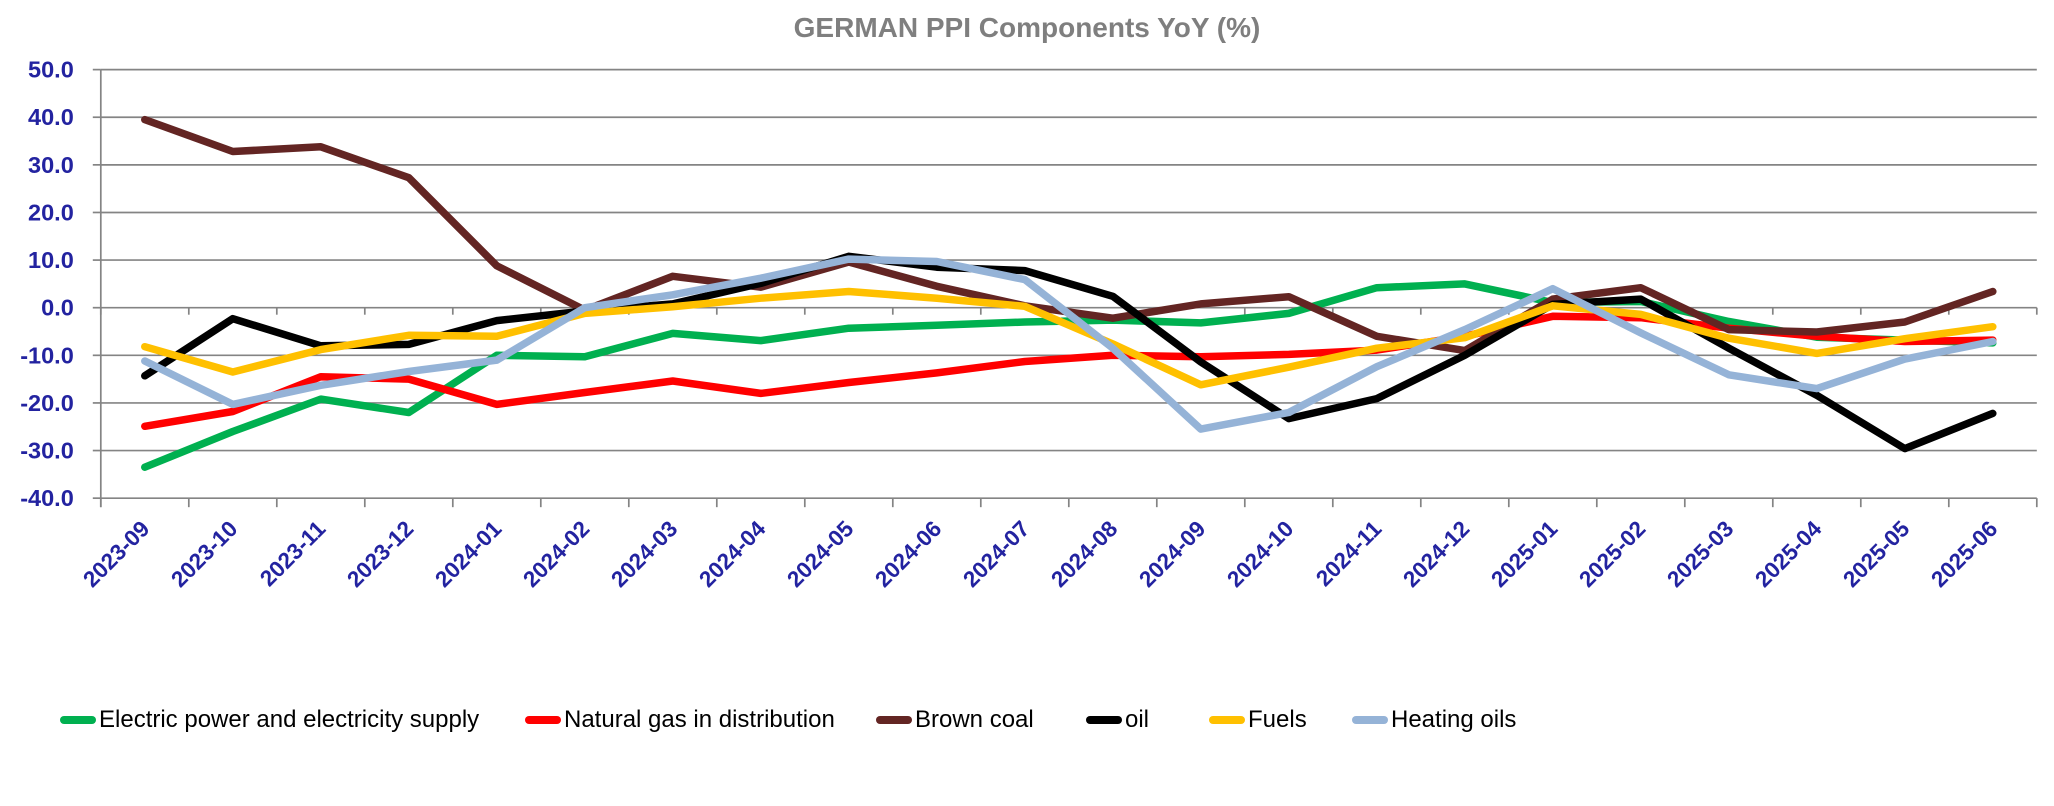 This screenshot has width=2054, height=806. I want to click on legend-item: Fuels, so click(1258, 720).